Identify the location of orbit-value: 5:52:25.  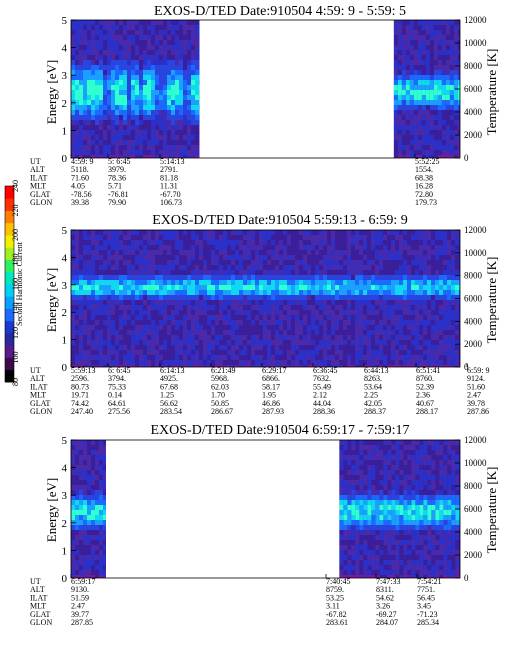
(427, 161).